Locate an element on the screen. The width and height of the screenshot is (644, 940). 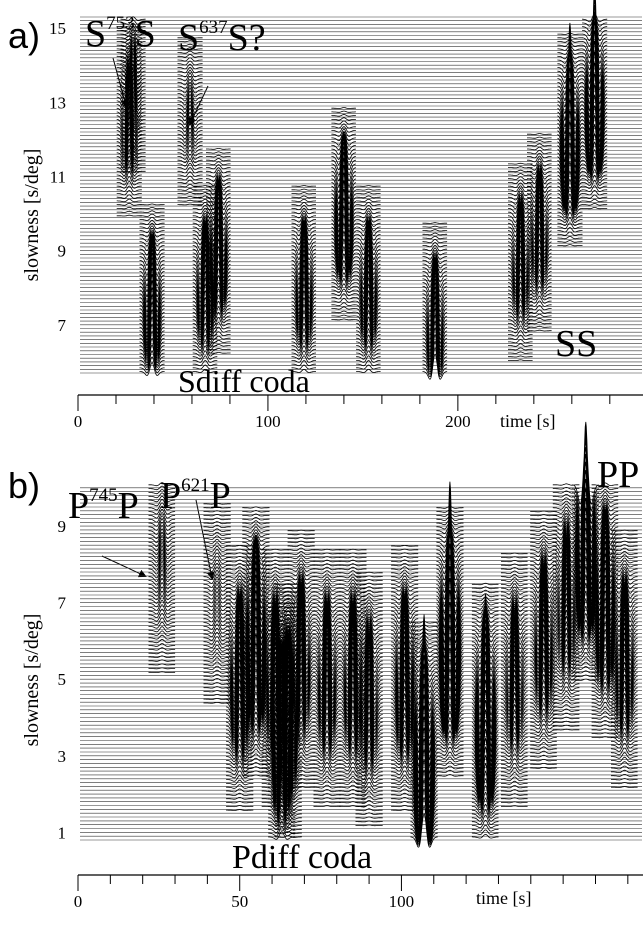
y-tick-label: 1 is located at coordinates (62, 832).